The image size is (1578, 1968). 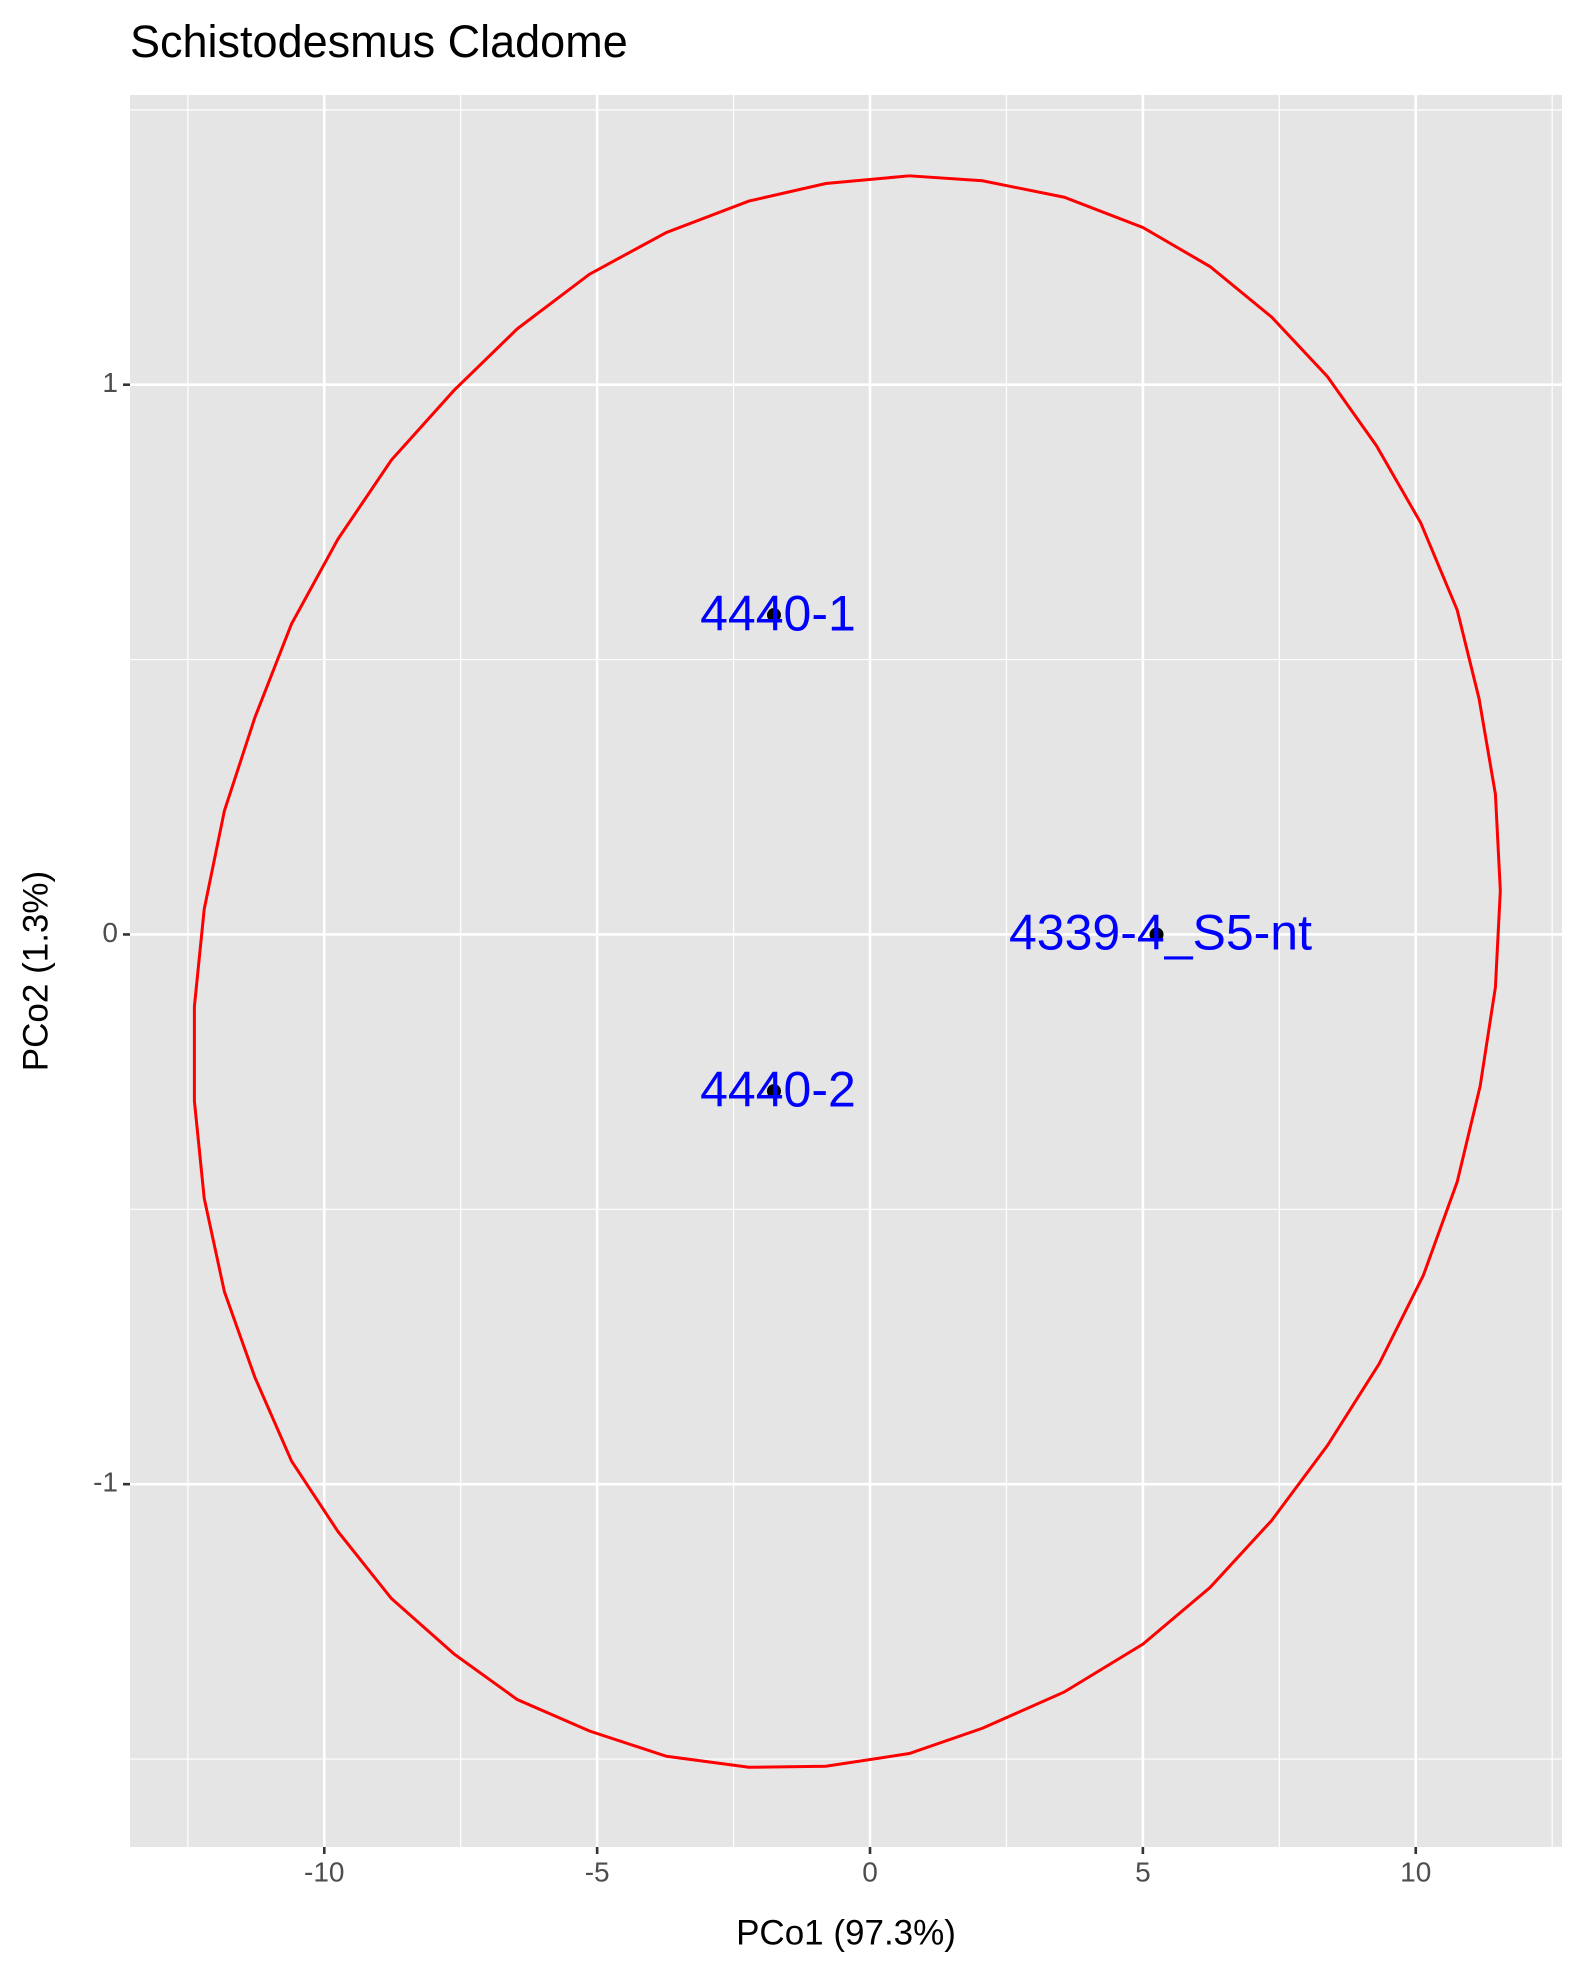 I want to click on point-label: 4339-4_S5-nt, so click(x=1160, y=933).